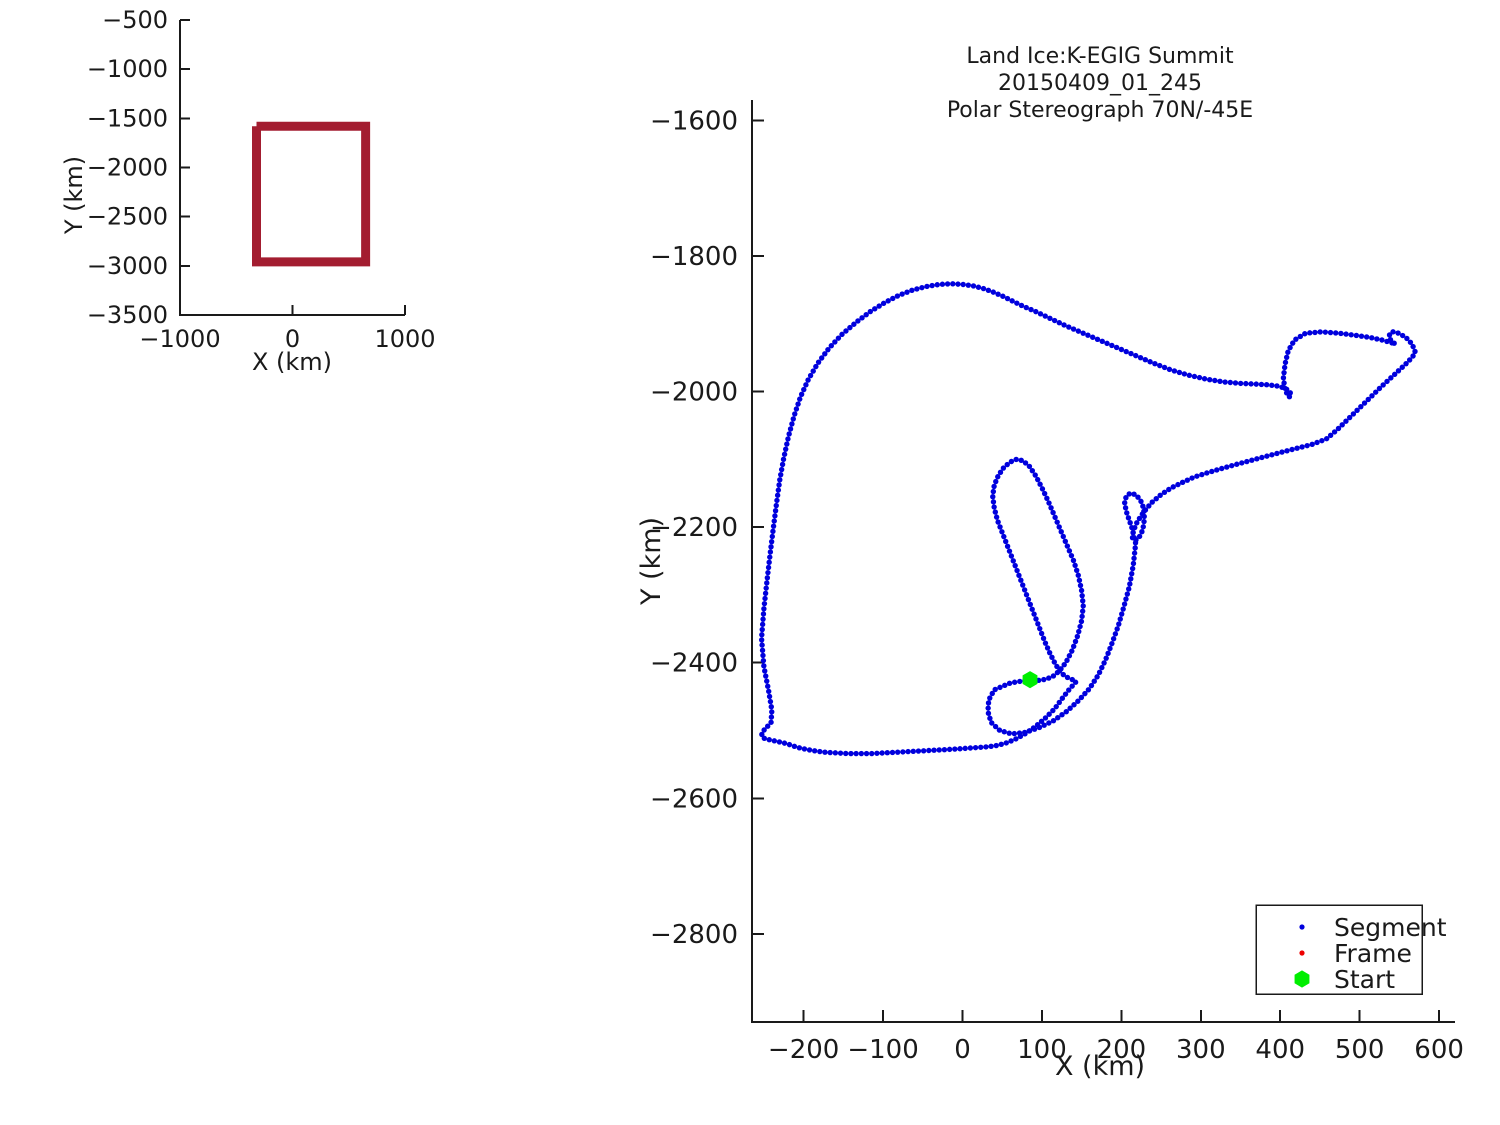 This screenshot has height=1125, width=1500. I want to click on legend-label-start: Start, so click(1364, 979).